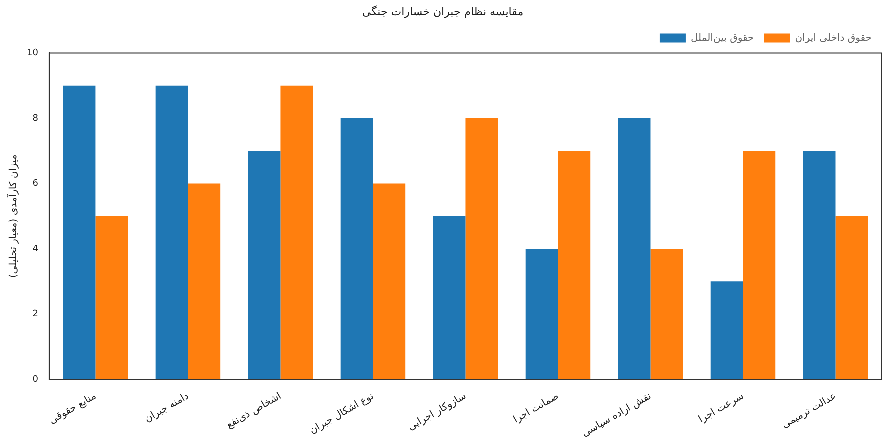  I want to click on y-tick-label: 8, so click(35, 119).